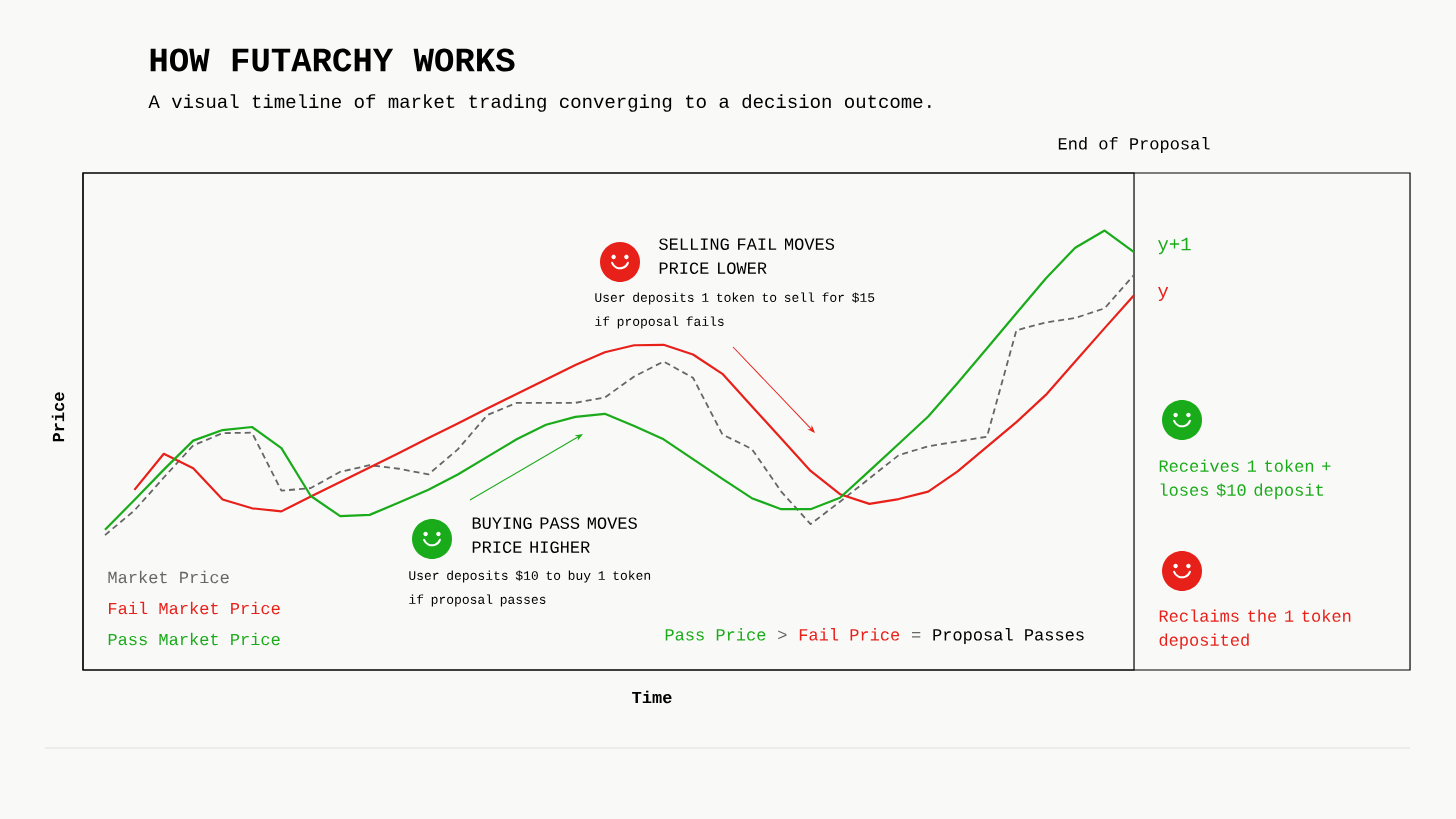 Image resolution: width=1456 pixels, height=819 pixels. What do you see at coordinates (782, 635) in the screenshot?
I see `annotation: >` at bounding box center [782, 635].